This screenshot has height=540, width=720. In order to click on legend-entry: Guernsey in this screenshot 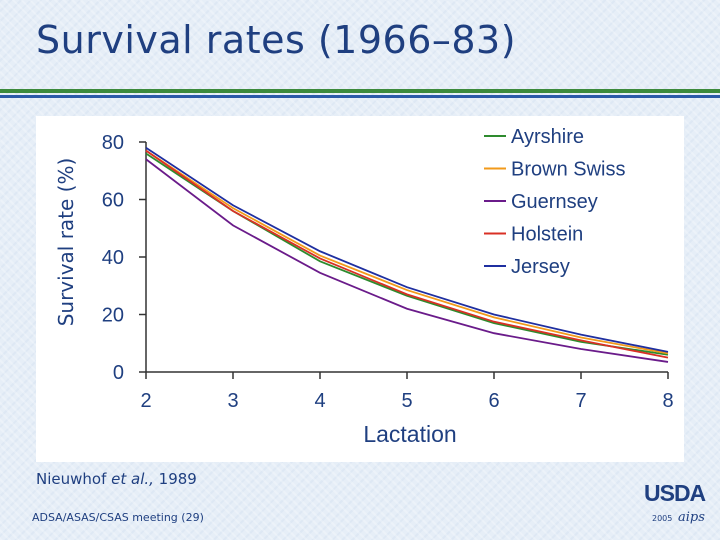, I will do `click(554, 202)`.